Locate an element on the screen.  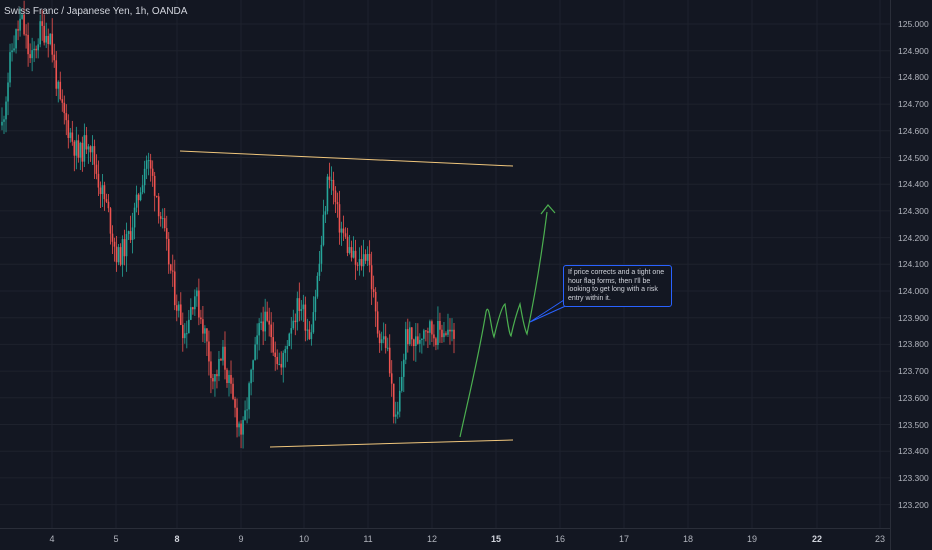
price-tick-label: 123.800 is located at coordinates (913, 344).